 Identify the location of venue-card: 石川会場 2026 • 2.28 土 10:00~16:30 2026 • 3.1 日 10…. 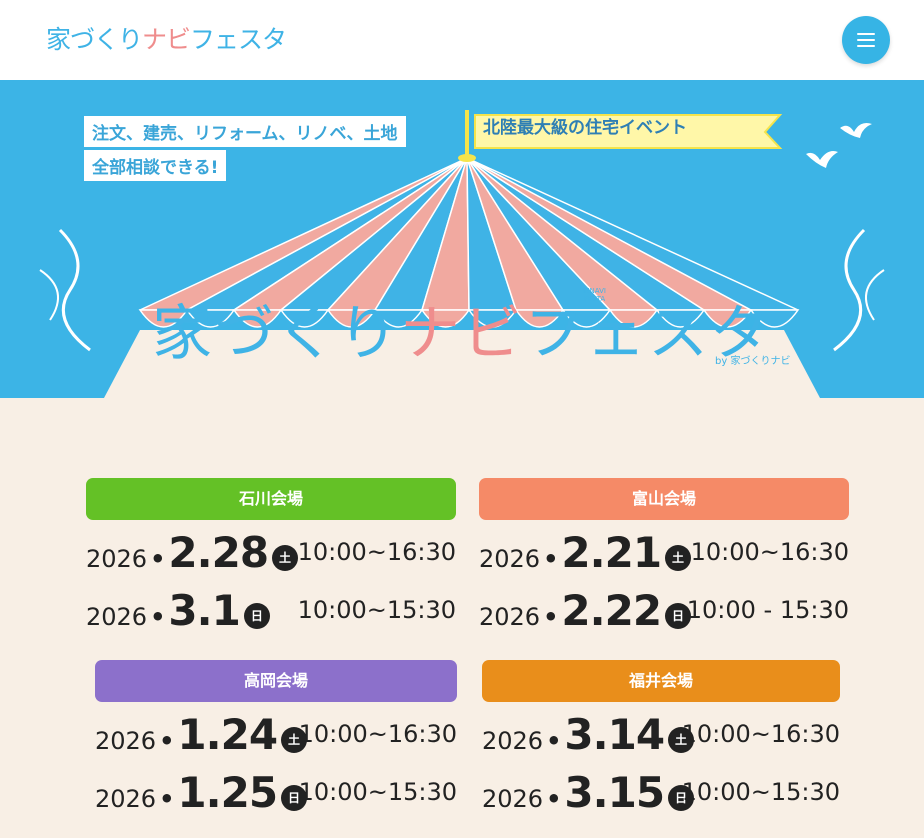
(271, 557).